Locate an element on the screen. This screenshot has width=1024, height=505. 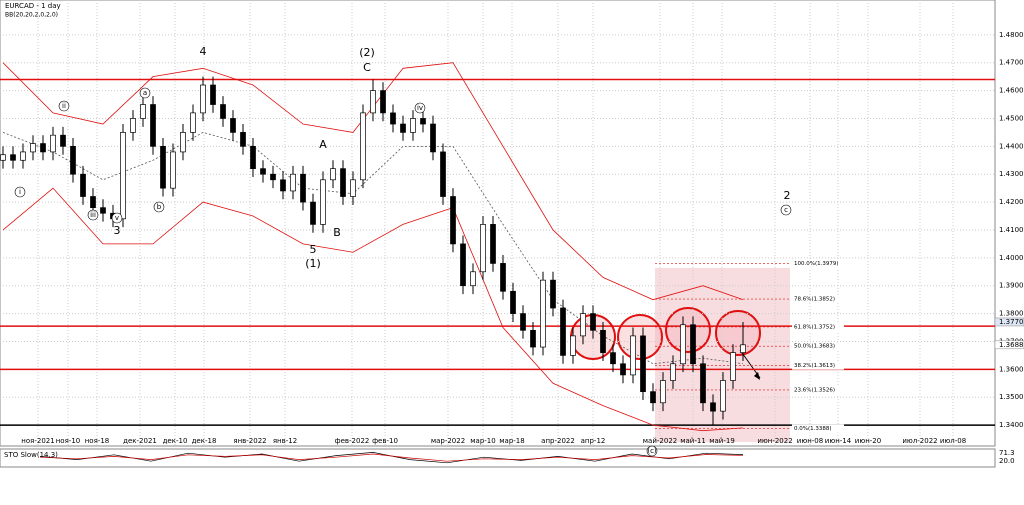
y-tick-label: 1.3900 is located at coordinates (1011, 286).